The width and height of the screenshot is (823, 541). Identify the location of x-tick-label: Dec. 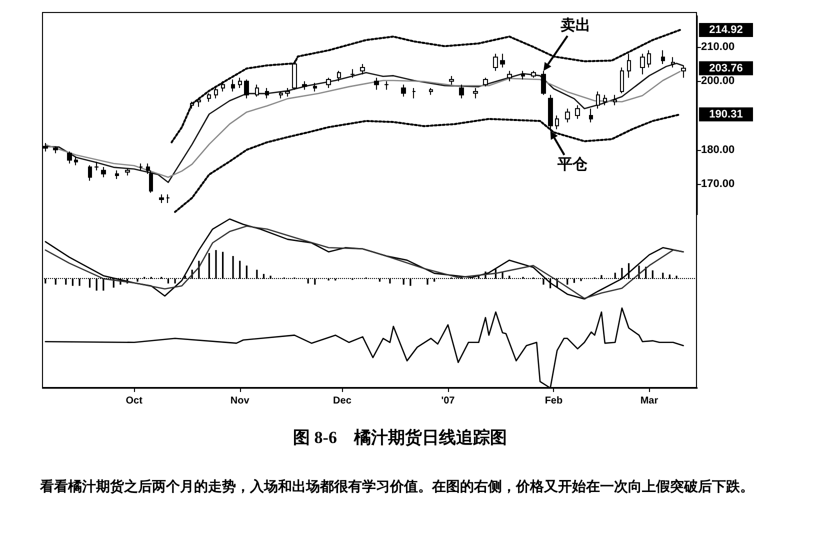
(342, 401).